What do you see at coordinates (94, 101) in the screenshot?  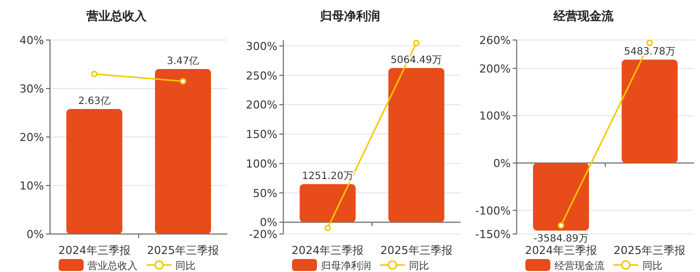 I see `data-label: 2.63亿` at bounding box center [94, 101].